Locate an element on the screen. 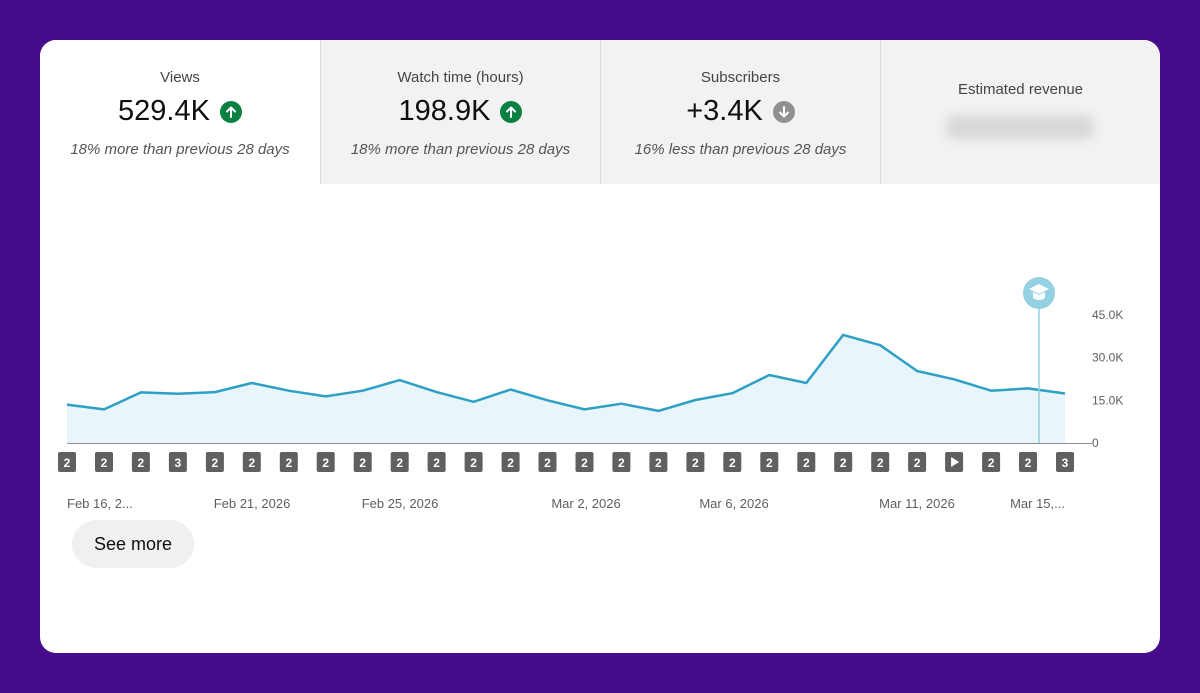 This screenshot has width=1200, height=693. y-tick-label: 0 is located at coordinates (1095, 443).